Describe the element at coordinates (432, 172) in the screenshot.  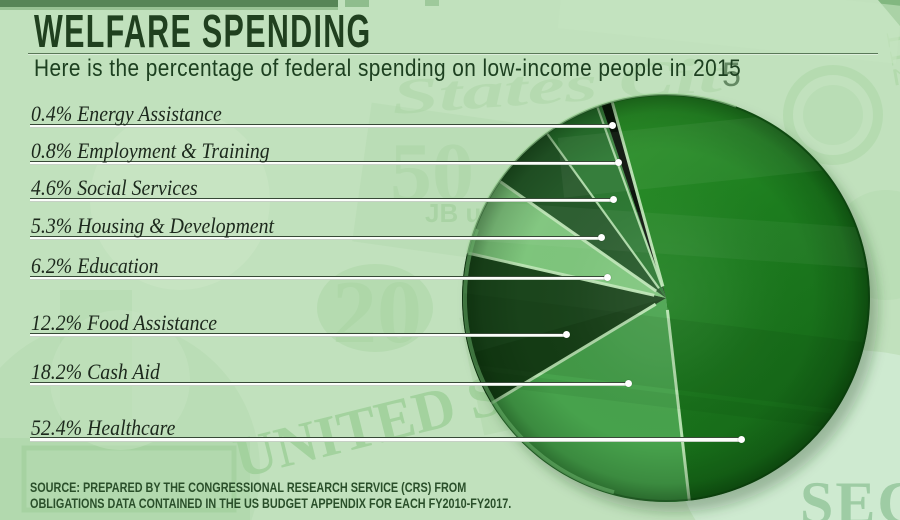
I see `svg-text: 50` at that location.